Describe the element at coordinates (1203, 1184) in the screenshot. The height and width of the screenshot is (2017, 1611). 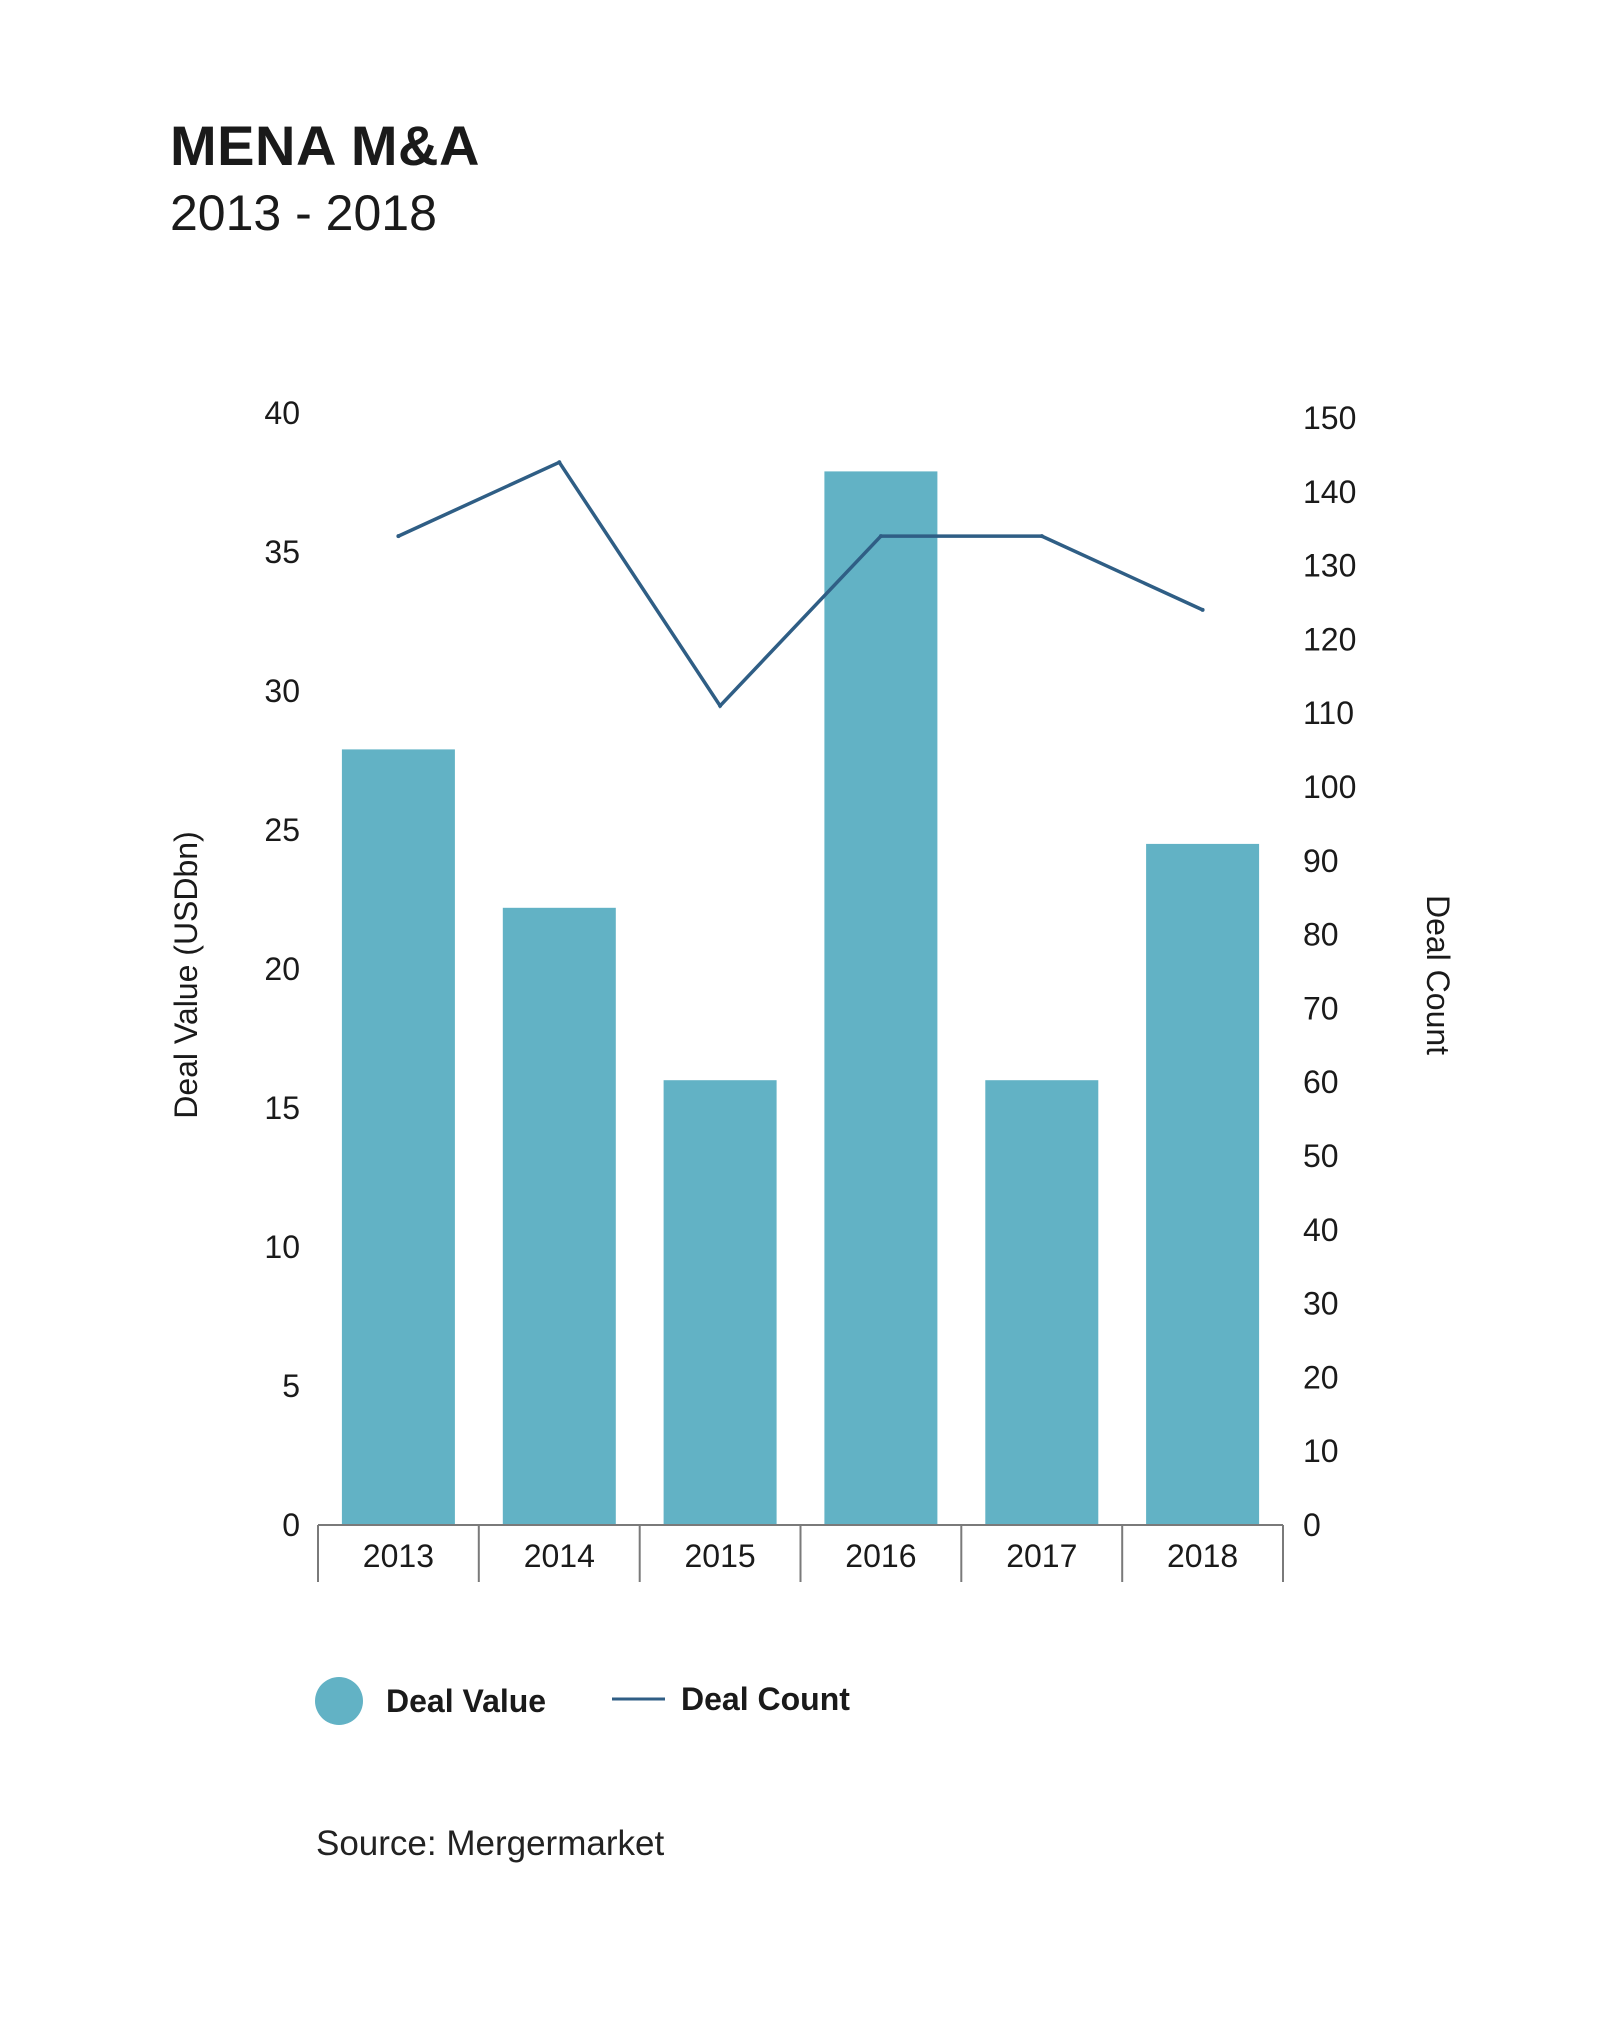
I see `bar-2018` at that location.